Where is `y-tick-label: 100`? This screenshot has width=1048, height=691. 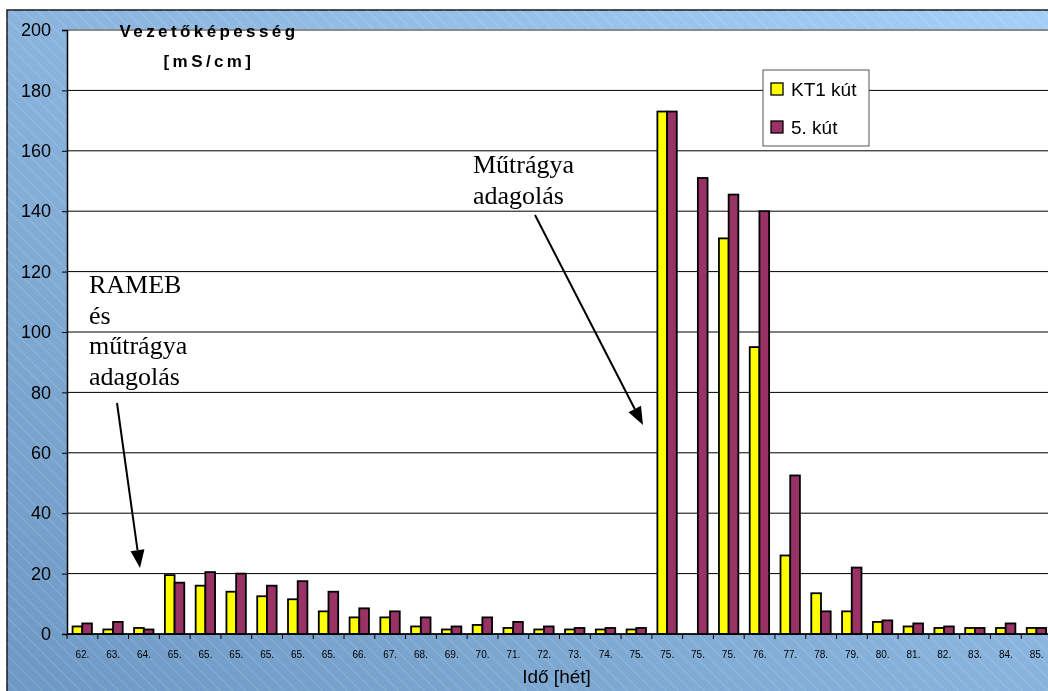
y-tick-label: 100 is located at coordinates (35, 332).